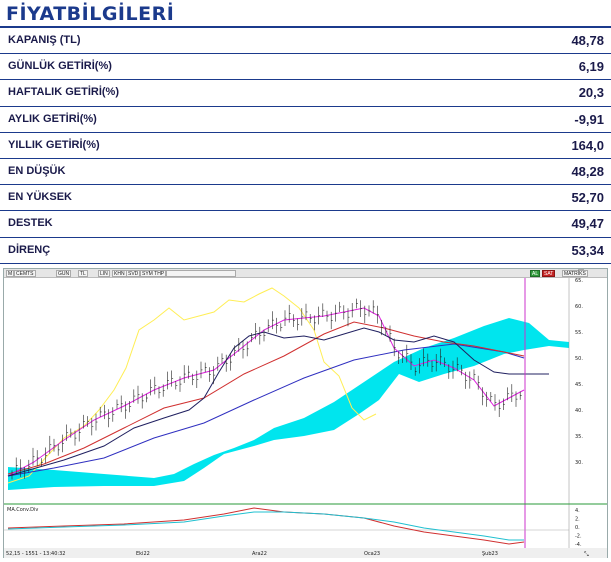  Describe the element at coordinates (579, 385) in the screenshot. I see `price-tick-label: 45.` at that location.